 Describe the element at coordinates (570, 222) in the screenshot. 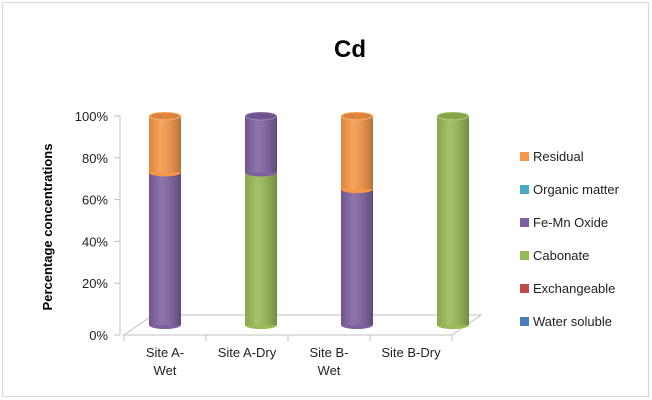

I see `legend-label: Fe-Mn Oxide` at that location.